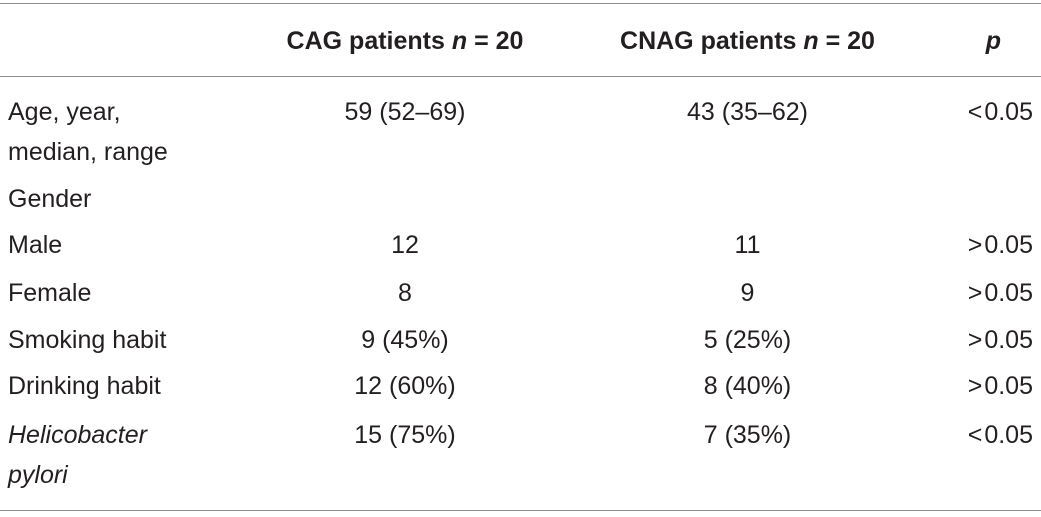 The height and width of the screenshot is (517, 1041). What do you see at coordinates (747, 293) in the screenshot?
I see `row-female-cnag: 9` at bounding box center [747, 293].